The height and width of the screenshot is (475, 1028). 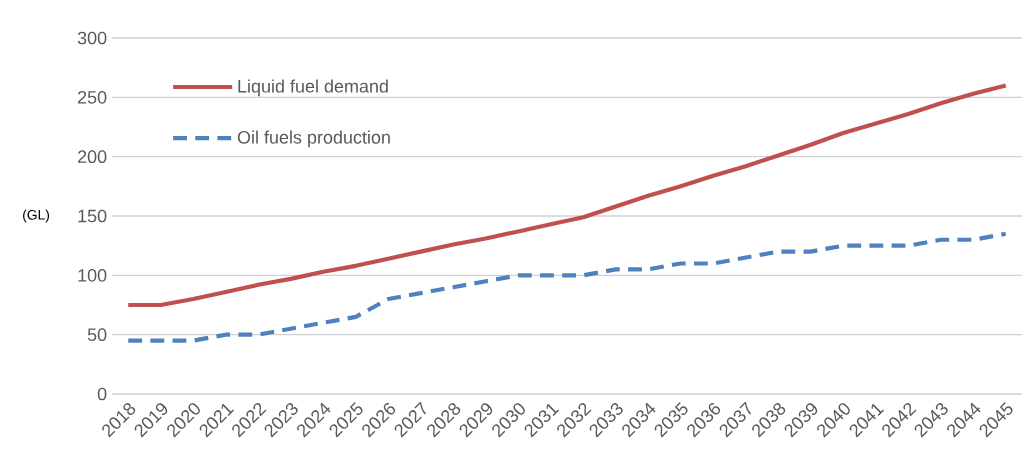 I want to click on y-tick-label: 200, so click(x=92, y=157).